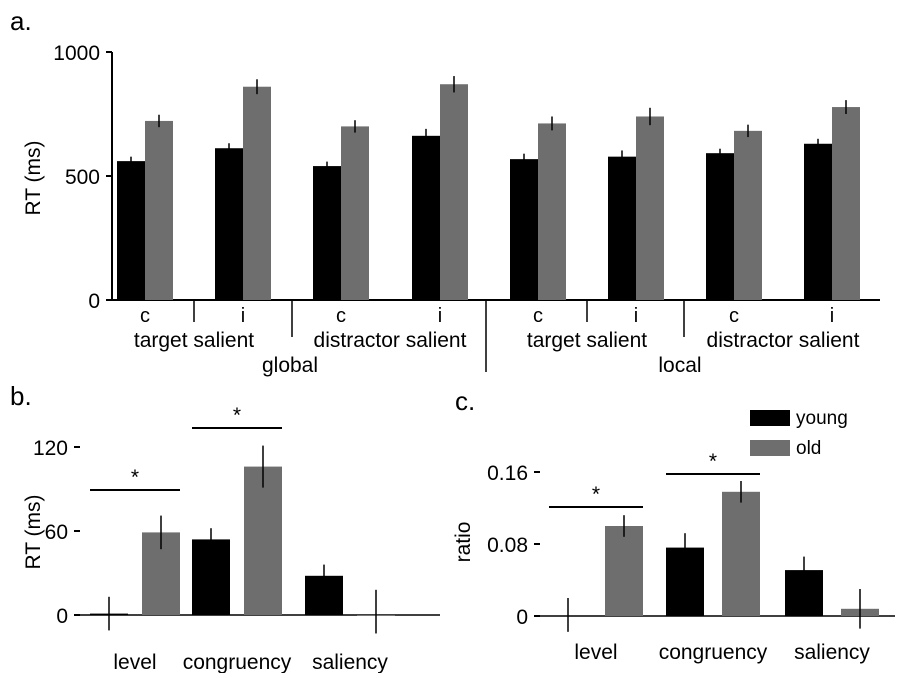  Describe the element at coordinates (33, 177) in the screenshot. I see `panel-a-ylabel: RT (ms)` at that location.